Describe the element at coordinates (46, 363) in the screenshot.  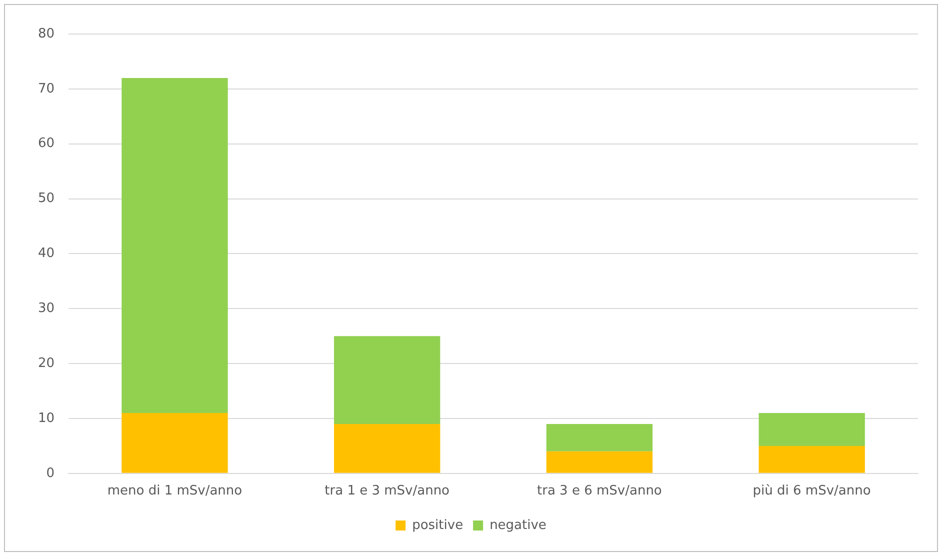
I see `y-tick-label: 20` at that location.